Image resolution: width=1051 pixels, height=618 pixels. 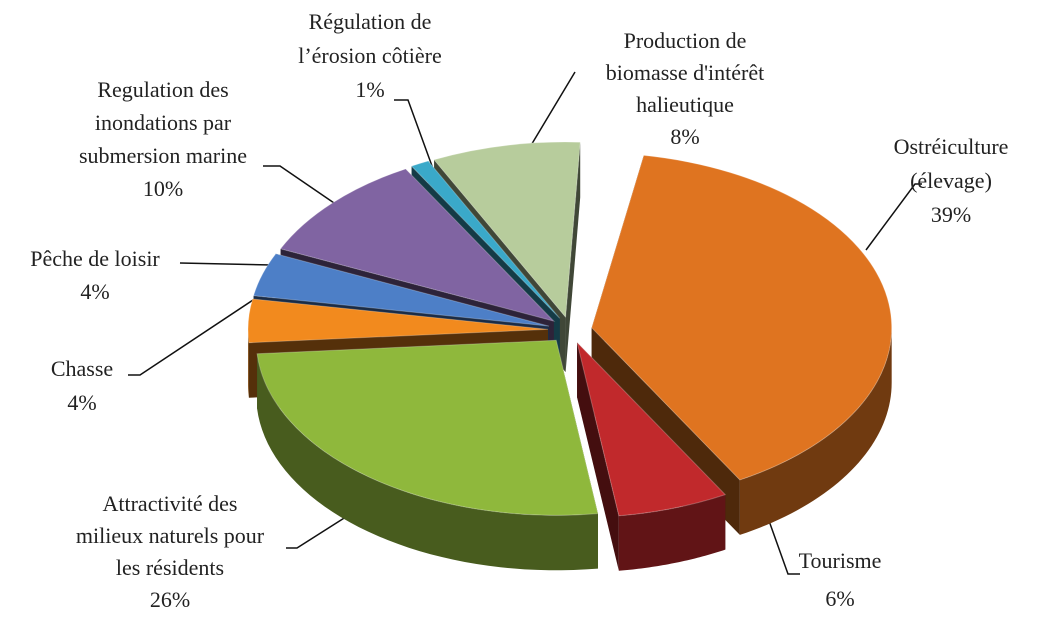 I want to click on slice-label: Ostréiculture (élevage) 39%, so click(x=951, y=181).